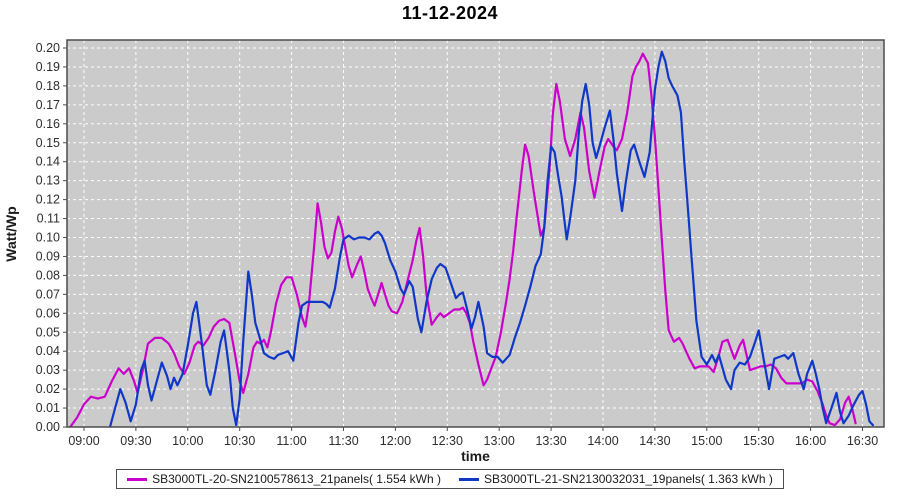  Describe the element at coordinates (862, 441) in the screenshot. I see `x-tick-label: 16:30` at that location.